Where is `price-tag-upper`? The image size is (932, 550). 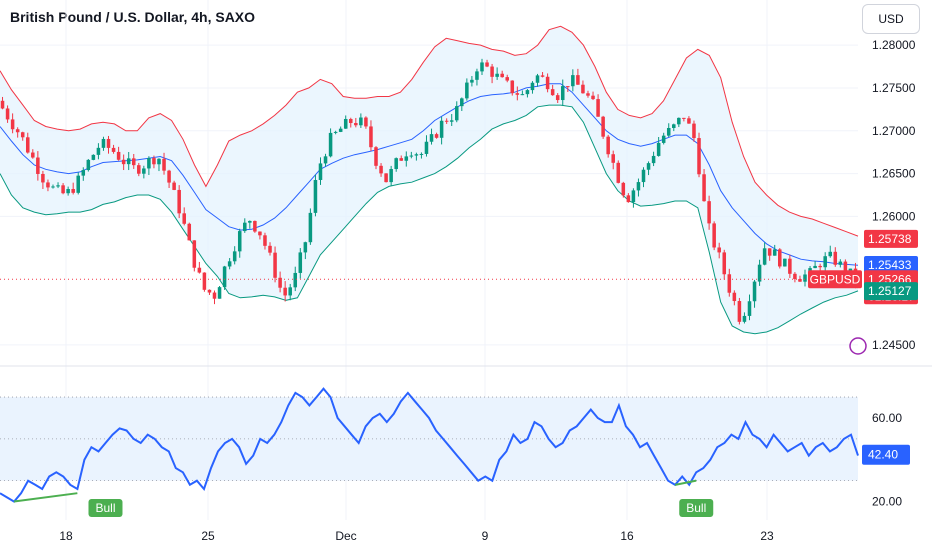
price-tag-upper is located at coordinates (891, 238).